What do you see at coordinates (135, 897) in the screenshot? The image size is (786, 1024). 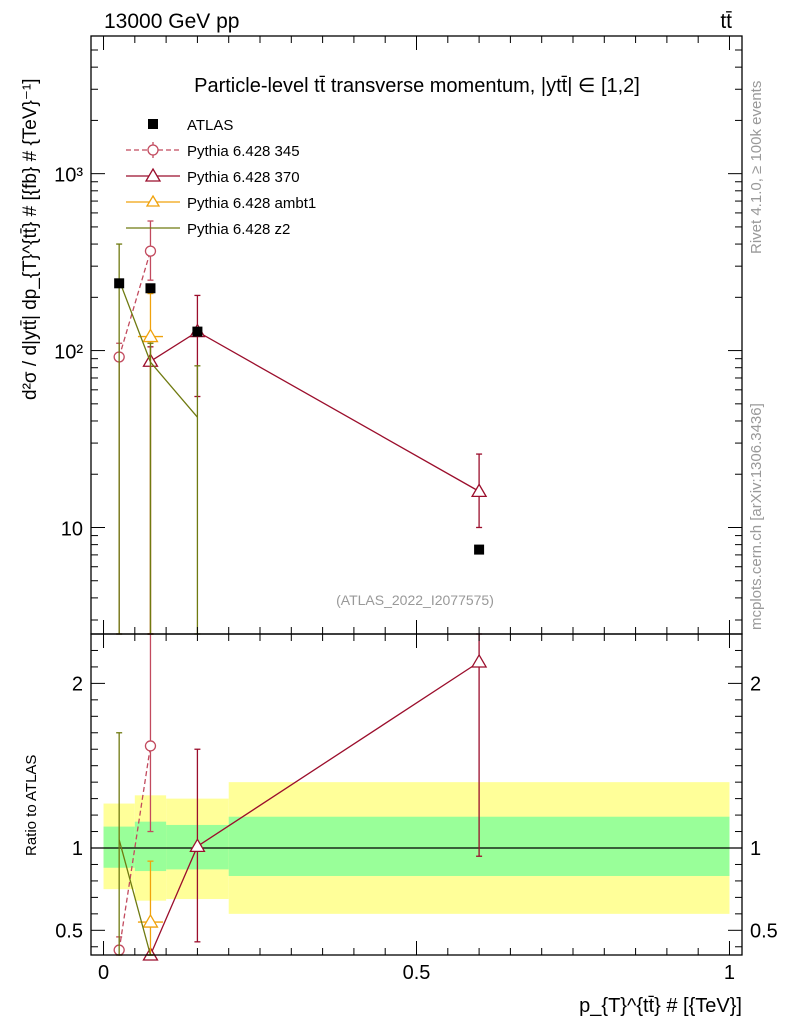 I see `ratio-line-pythia-6-428-z2` at bounding box center [135, 897].